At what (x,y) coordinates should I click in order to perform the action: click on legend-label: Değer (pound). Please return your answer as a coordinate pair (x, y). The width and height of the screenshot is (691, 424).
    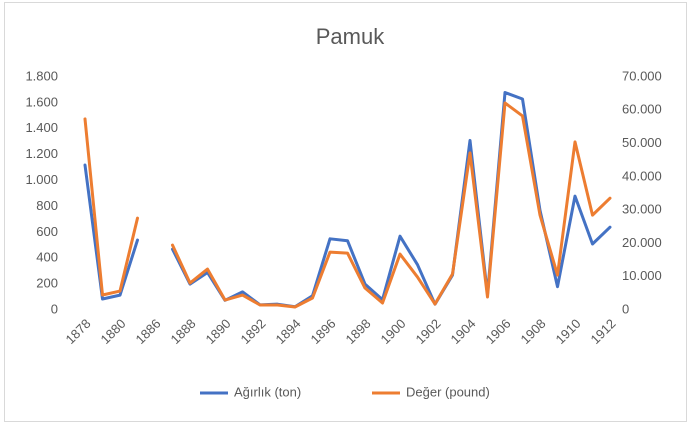
    Looking at the image, I should click on (448, 391).